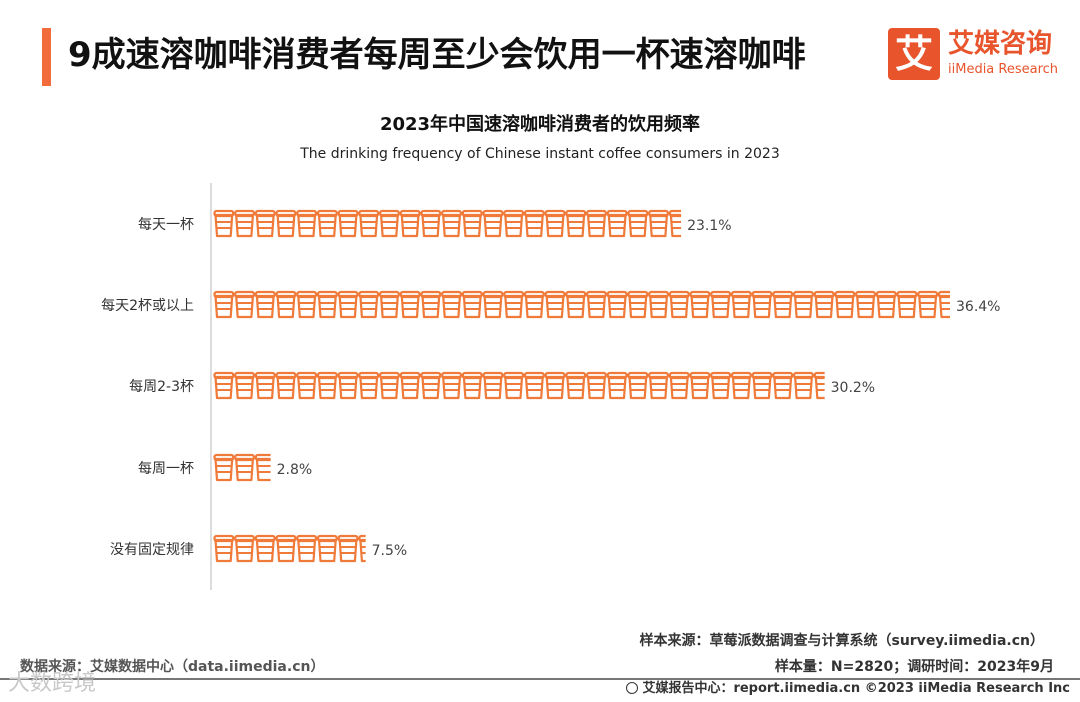 This screenshot has height=702, width=1080. I want to click on logo-name-en: iiMedia Research, so click(1003, 69).